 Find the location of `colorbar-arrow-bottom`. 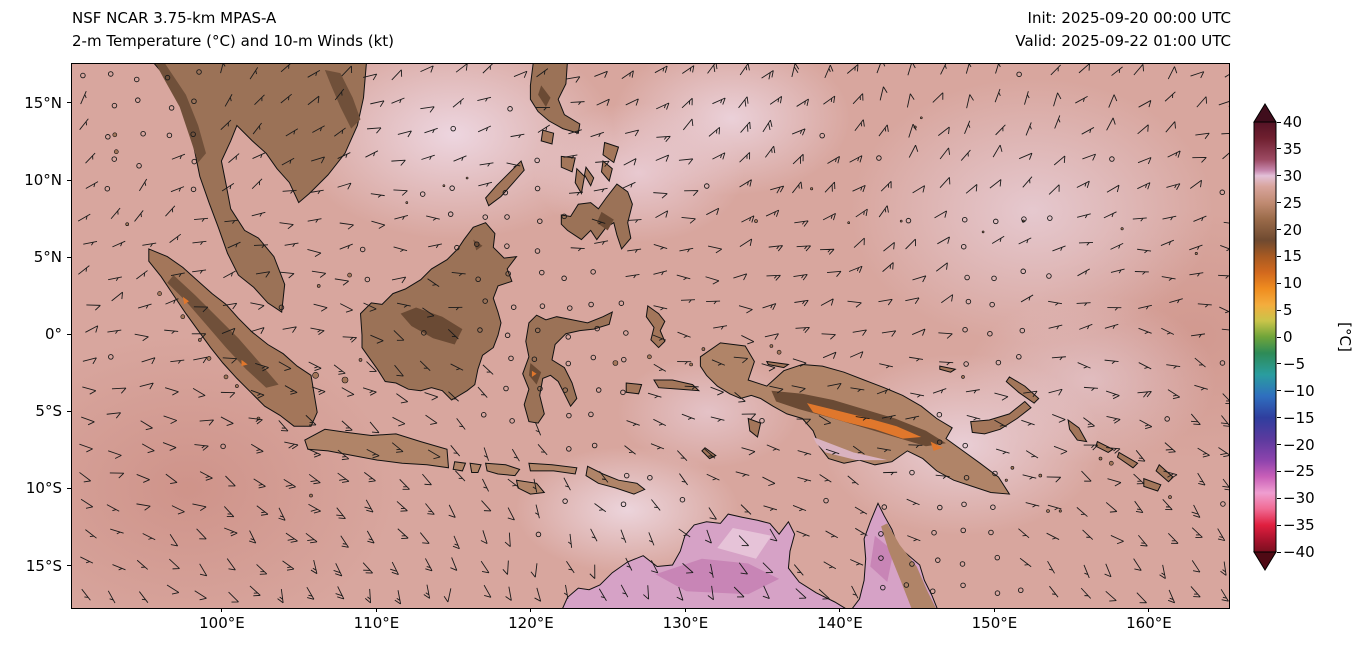

colorbar-arrow-bottom is located at coordinates (1265, 561).